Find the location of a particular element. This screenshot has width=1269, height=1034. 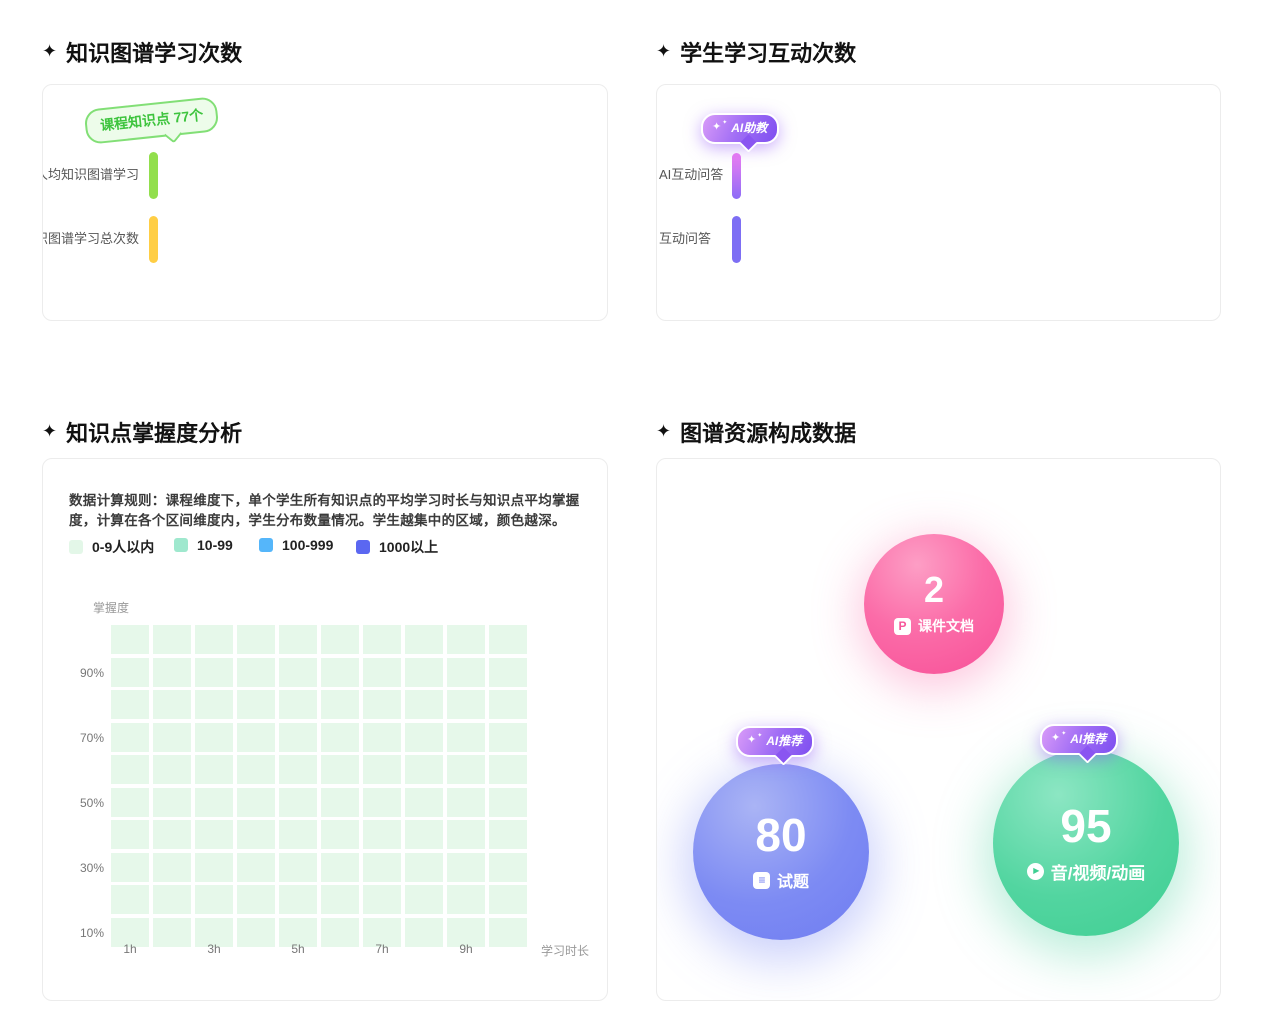

bubble-label: 音/视频/动画 is located at coordinates (1098, 873).